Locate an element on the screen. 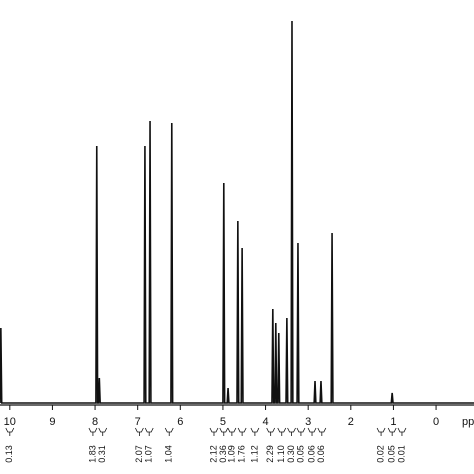 The width and height of the screenshot is (474, 474). integral-label: 0.36 is located at coordinates (223, 454).